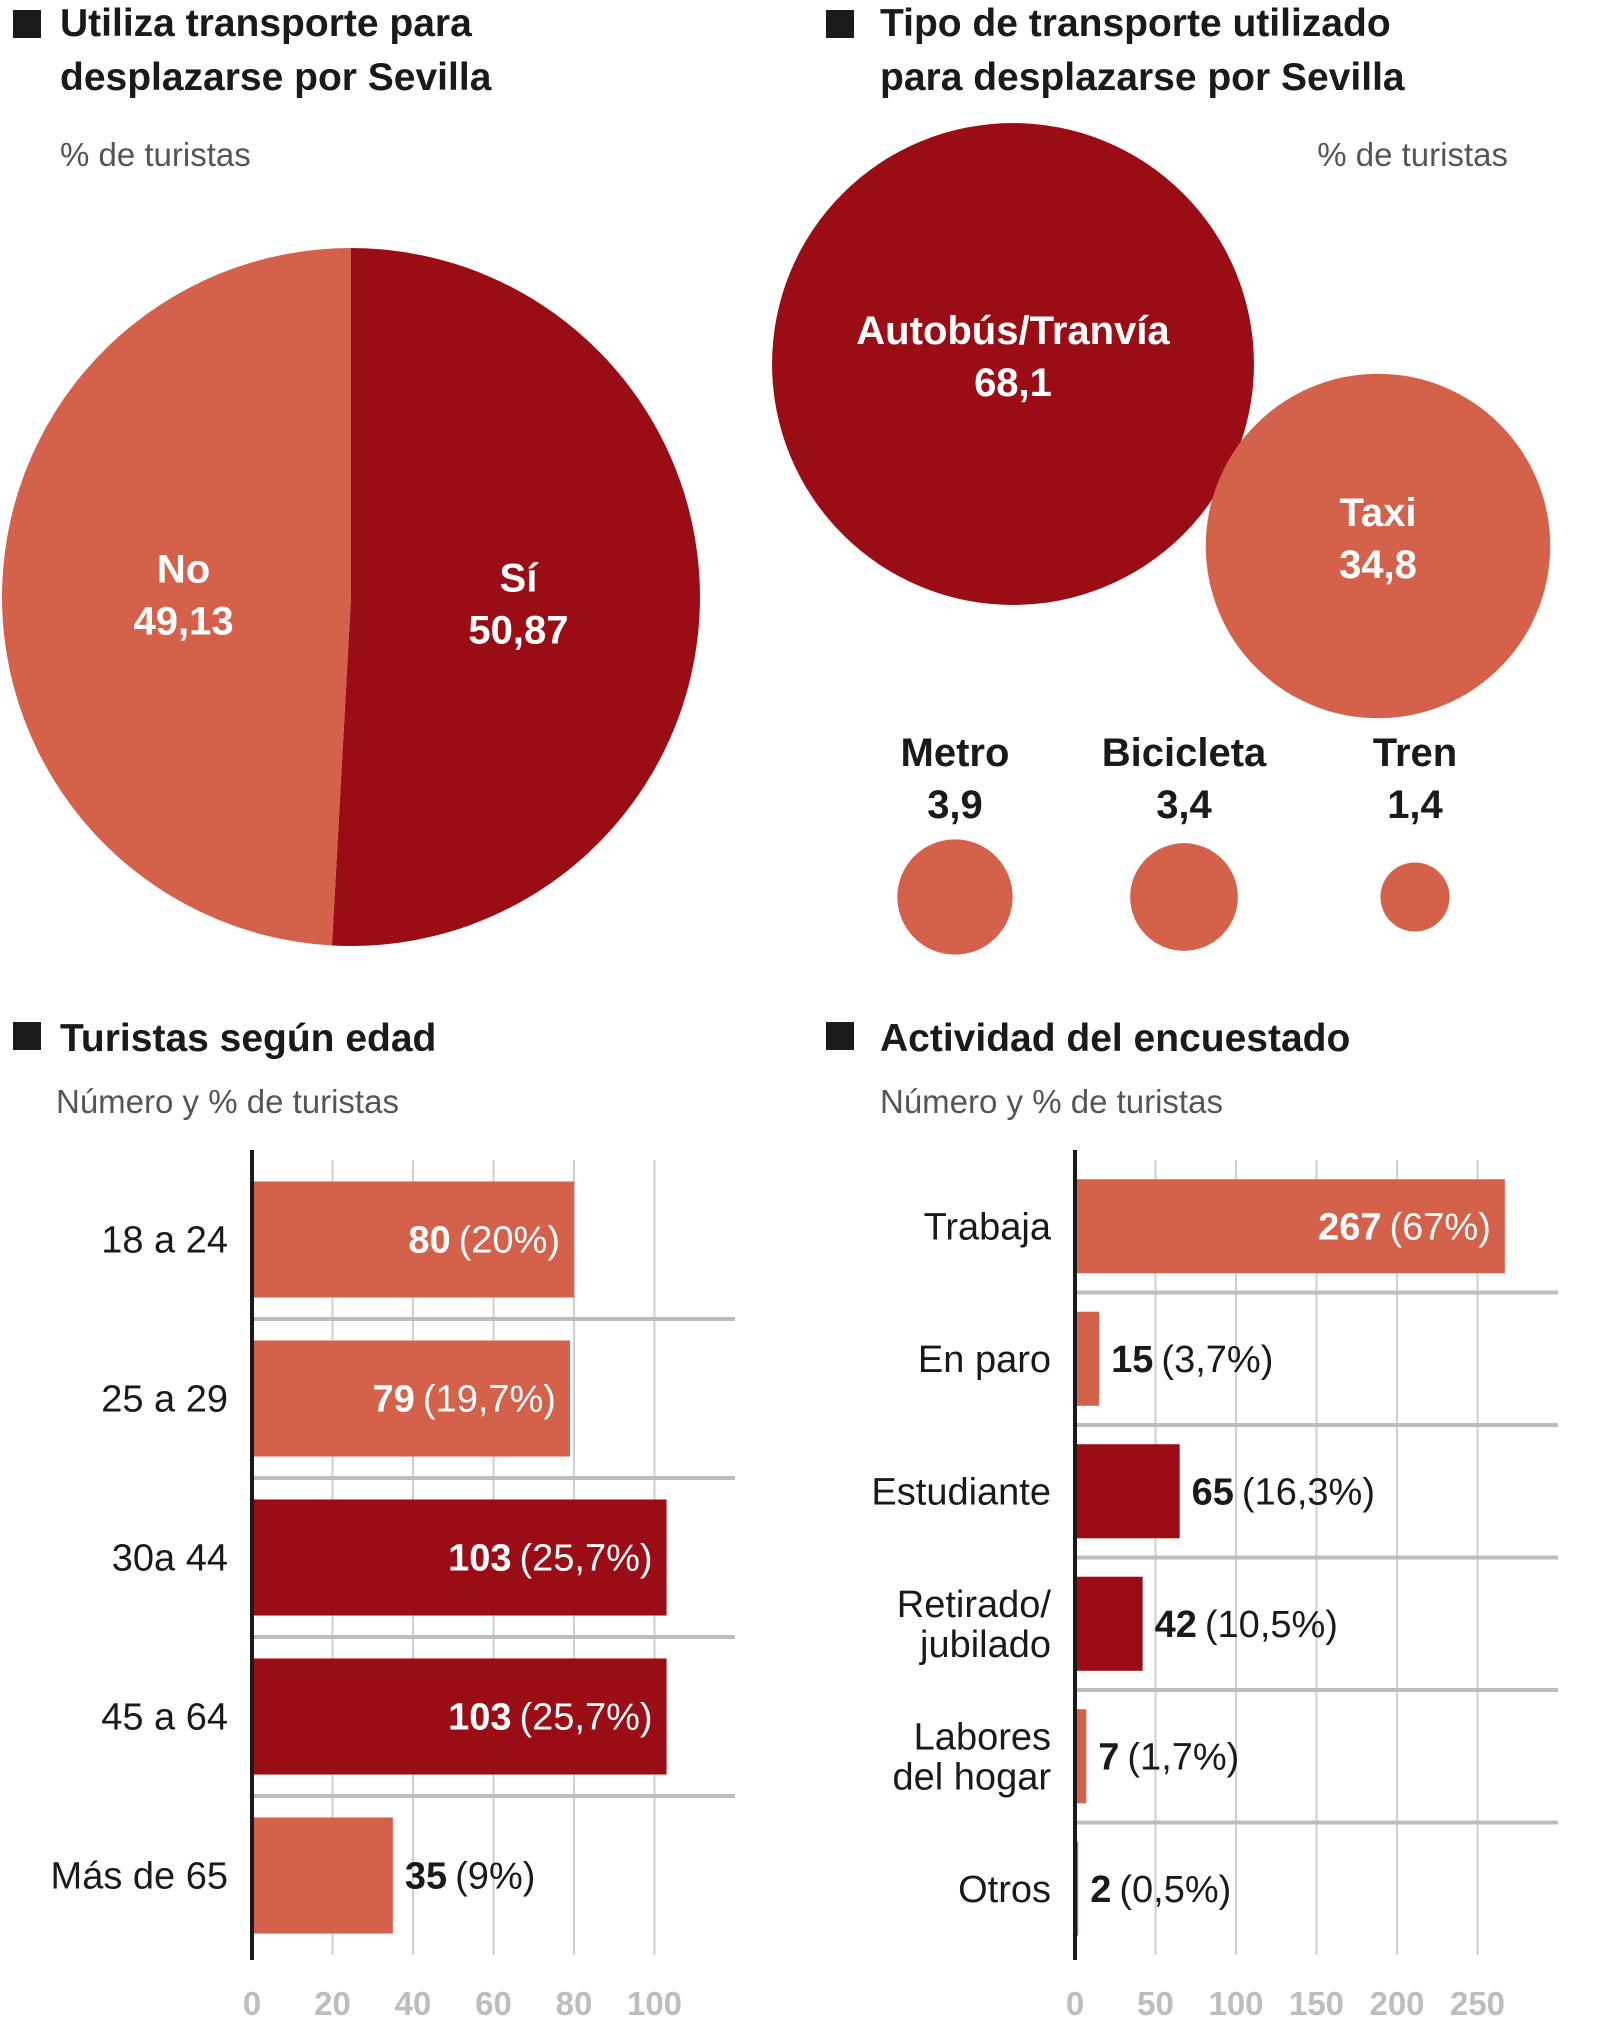 This screenshot has width=1600, height=2029. Describe the element at coordinates (1176, 1625) in the screenshot. I see `value-number: 42` at that location.